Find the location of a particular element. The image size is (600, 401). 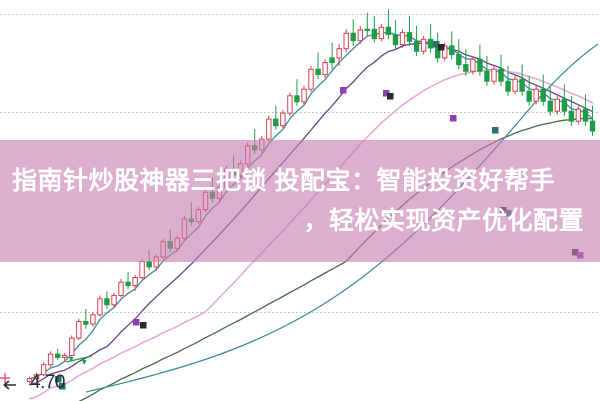

green-base-line is located at coordinates (79, 359).